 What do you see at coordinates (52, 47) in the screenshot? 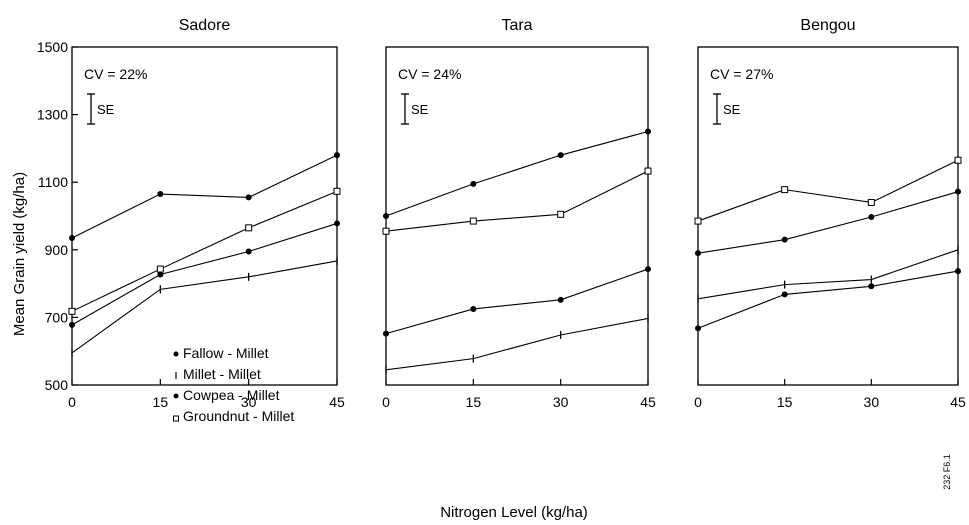
I see `y-tick-label: 1500` at bounding box center [52, 47].